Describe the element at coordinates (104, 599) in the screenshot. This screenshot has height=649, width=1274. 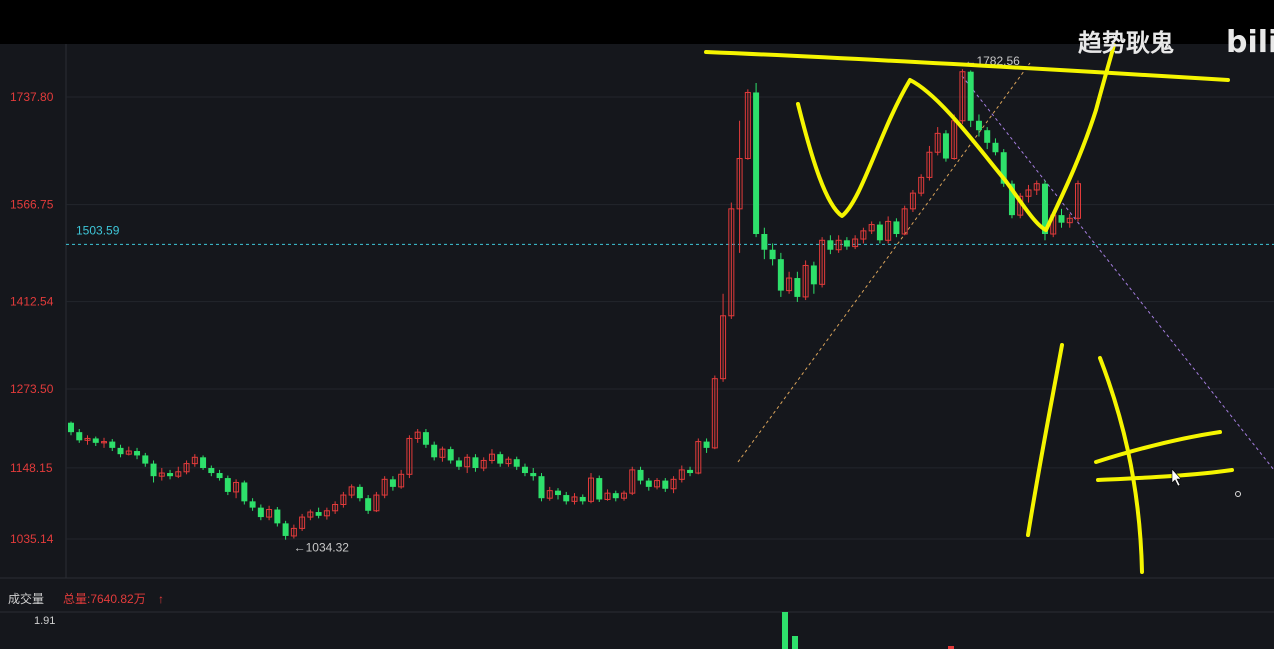
I see `volume-total: 总量:7640.82万` at that location.